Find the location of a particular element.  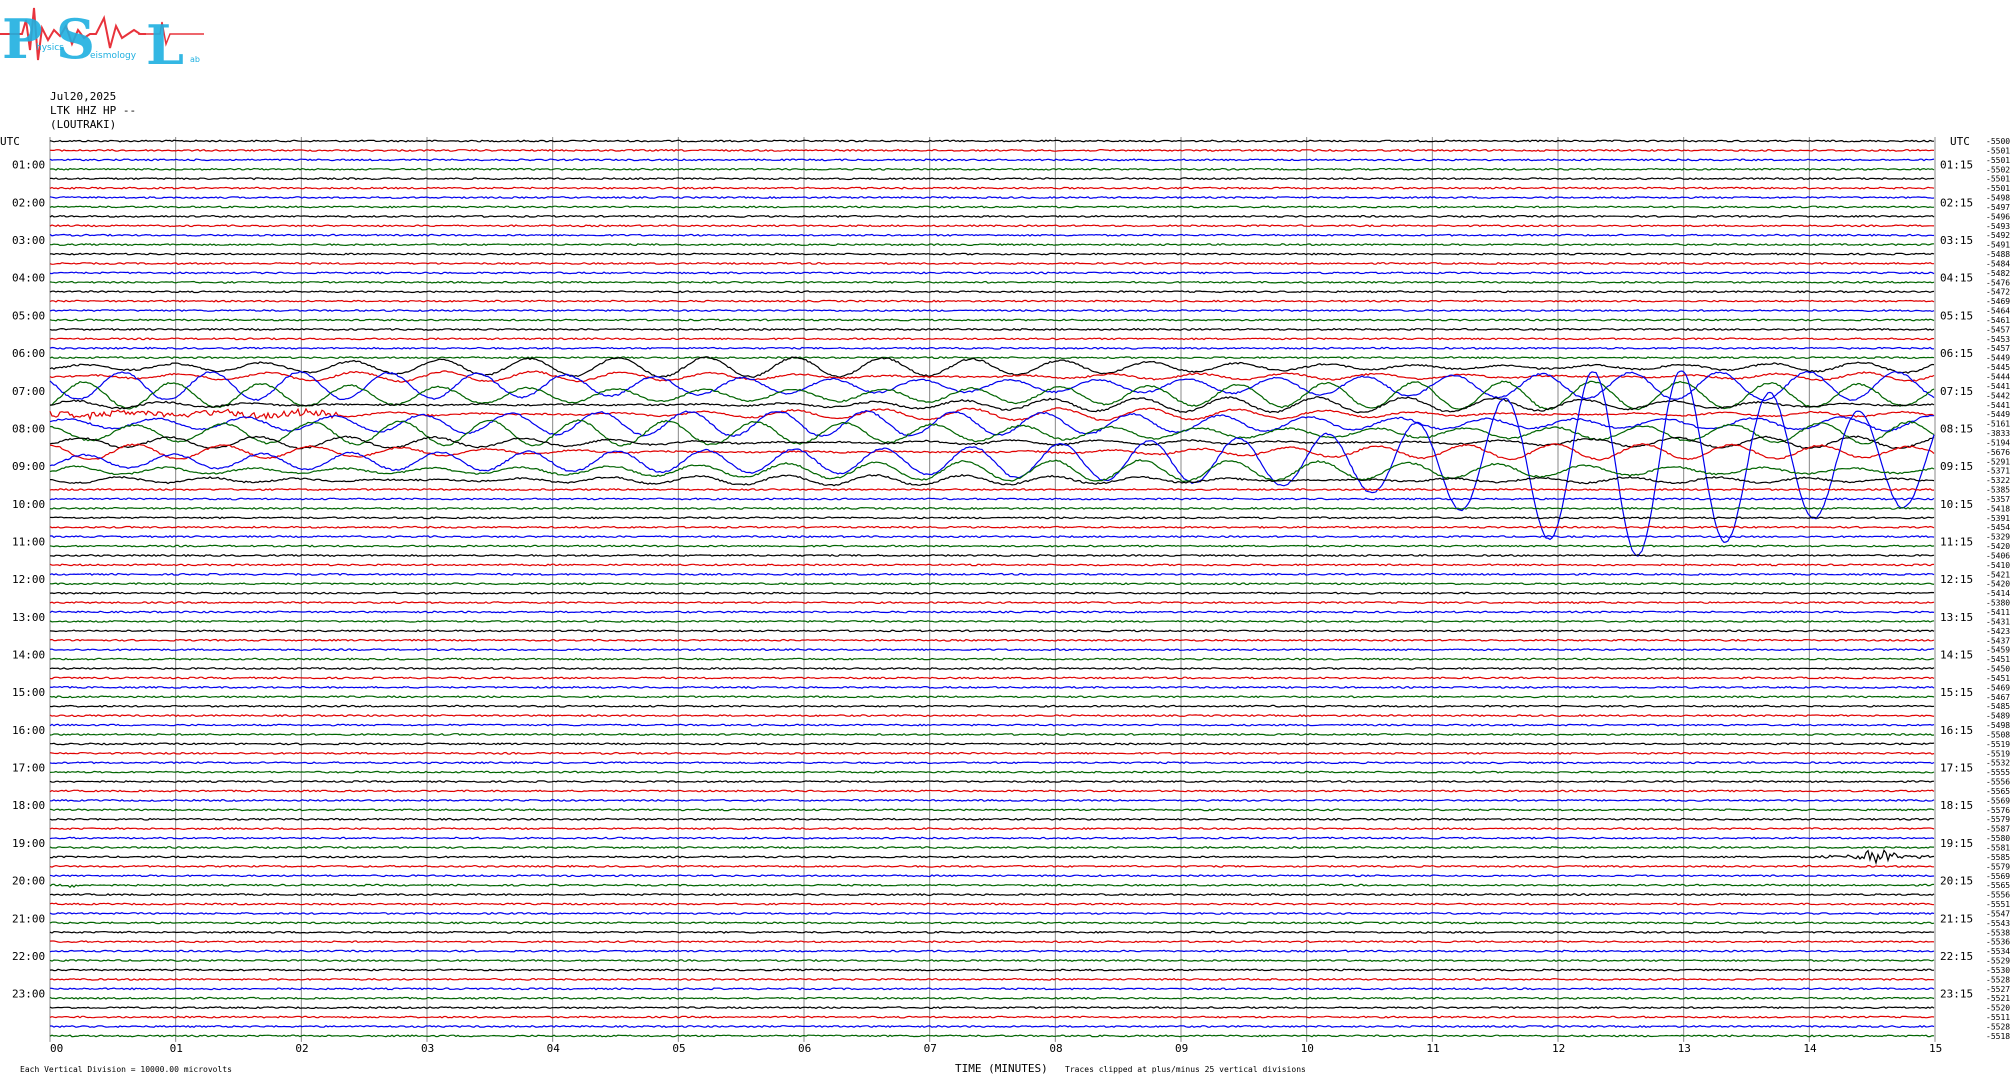

trace-offset-label: -5431 is located at coordinates (1998, 621).